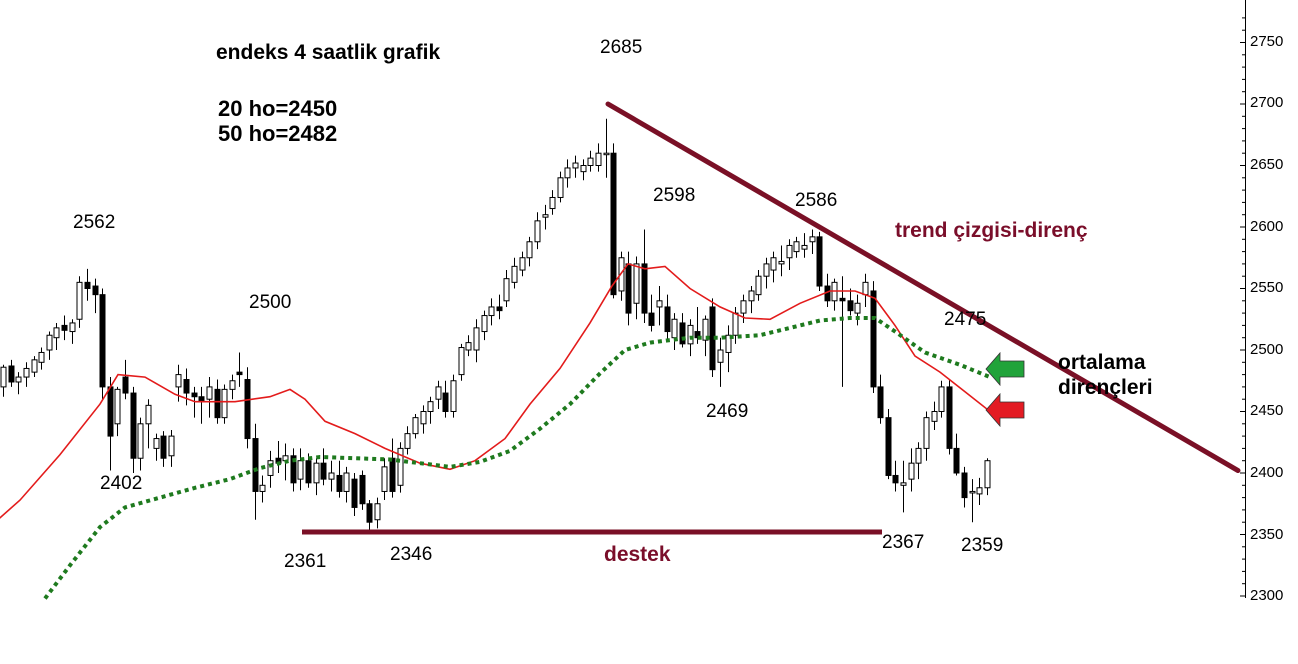 The height and width of the screenshot is (664, 1298). I want to click on chart-title: endeks 4 saatlik grafik, so click(328, 52).